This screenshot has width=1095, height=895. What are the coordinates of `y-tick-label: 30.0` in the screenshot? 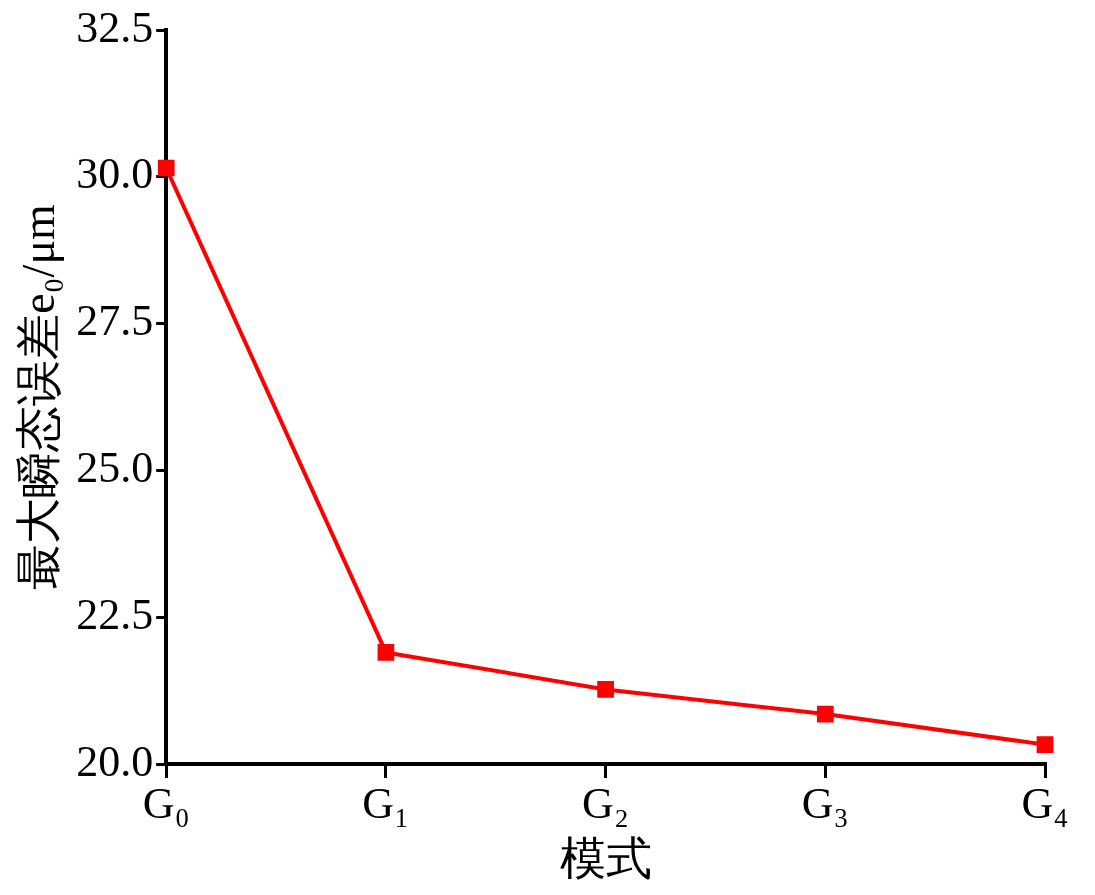 It's located at (115, 174).